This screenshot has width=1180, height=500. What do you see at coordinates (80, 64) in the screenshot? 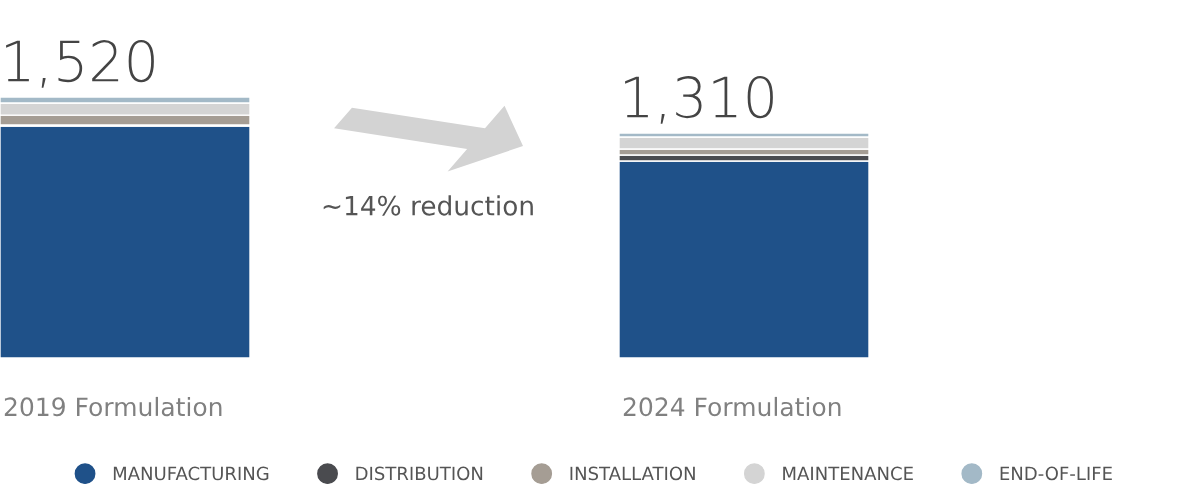
I see `annotation: 1,520` at bounding box center [80, 64].